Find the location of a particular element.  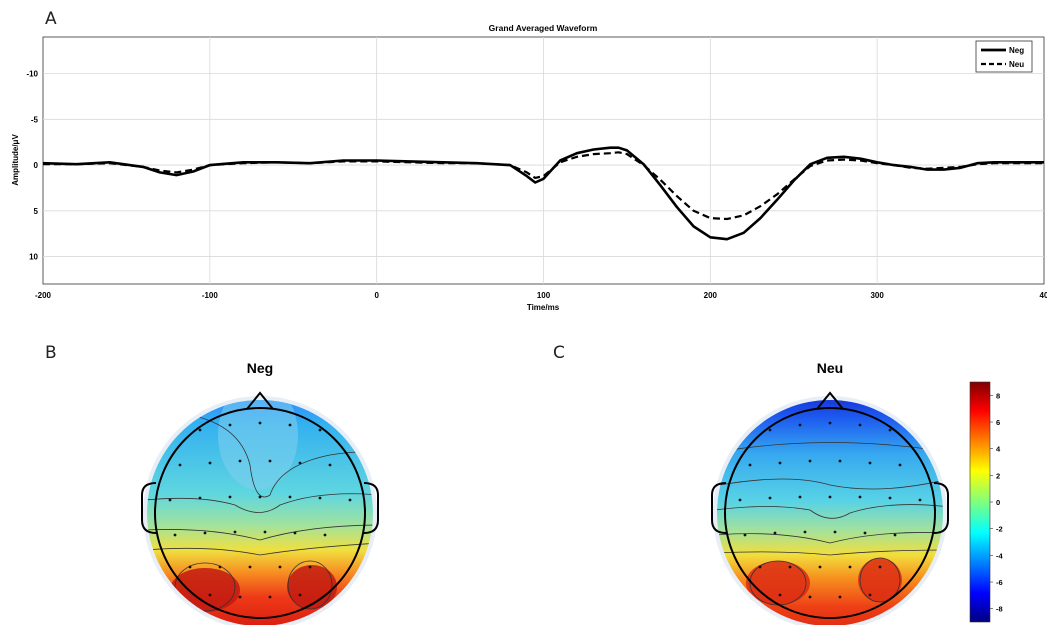

colorbar-tick-label: -6 is located at coordinates (999, 582).